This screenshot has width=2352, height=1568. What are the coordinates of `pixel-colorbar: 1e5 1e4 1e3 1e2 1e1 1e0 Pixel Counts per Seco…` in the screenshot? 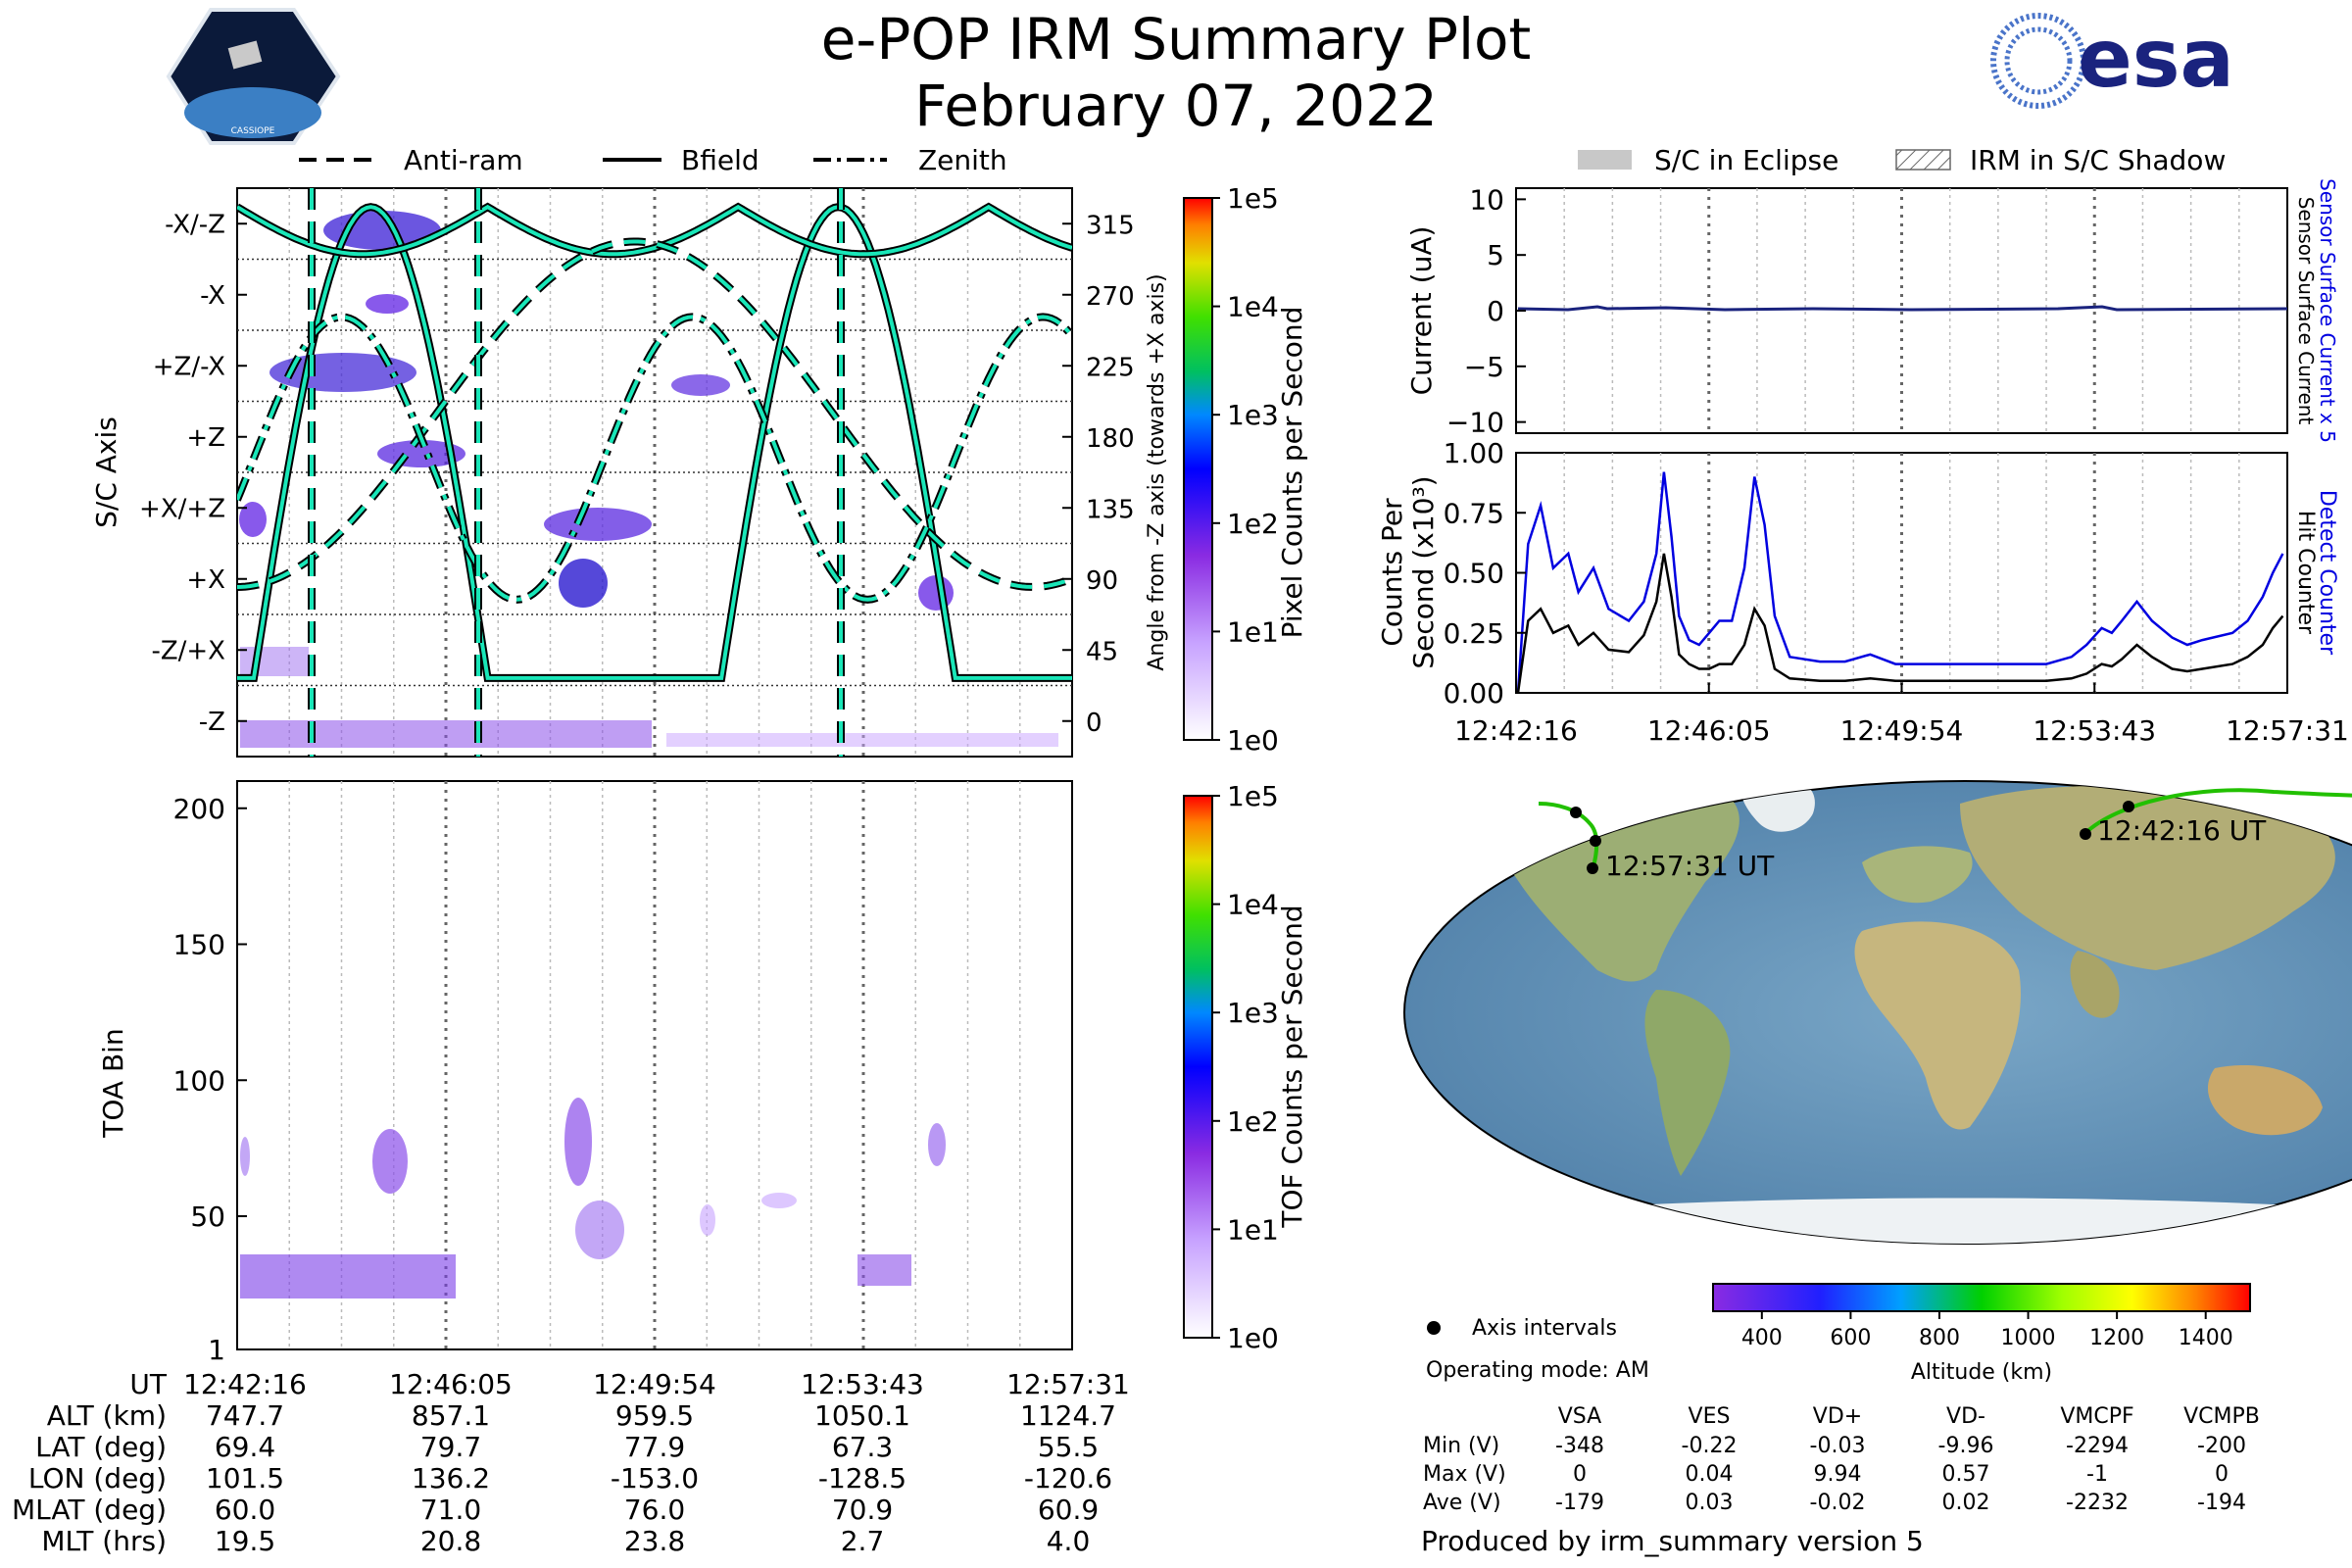 It's located at (1245, 470).